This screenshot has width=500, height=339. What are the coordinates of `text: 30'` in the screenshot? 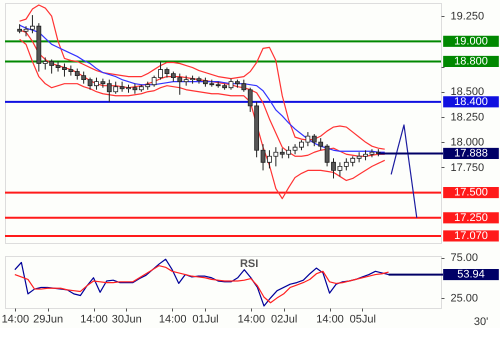 It's located at (481, 322).